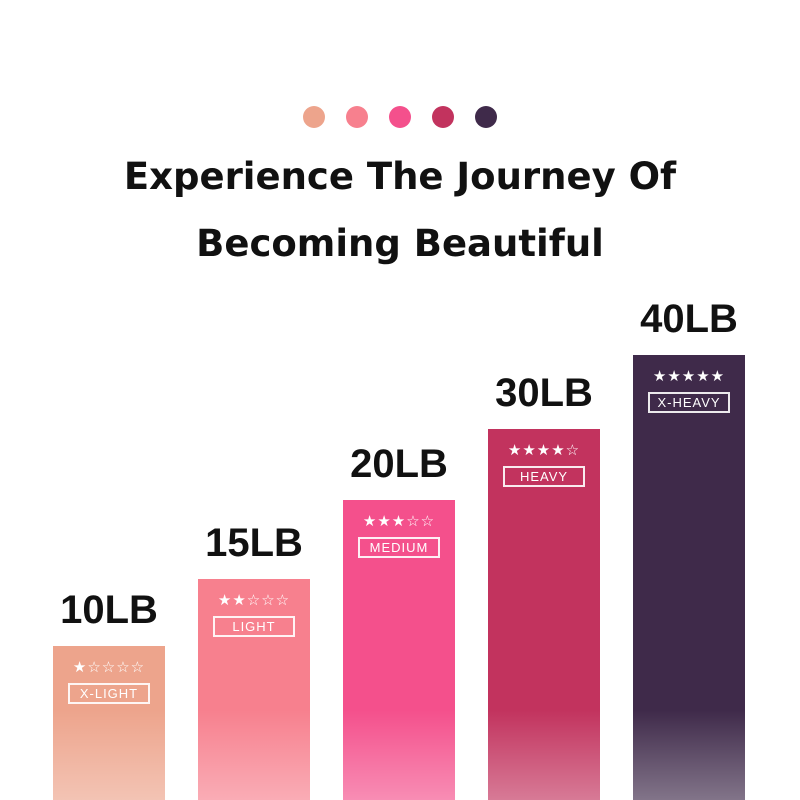 This screenshot has width=800, height=800. I want to click on value-label: 30LB, so click(544, 393).